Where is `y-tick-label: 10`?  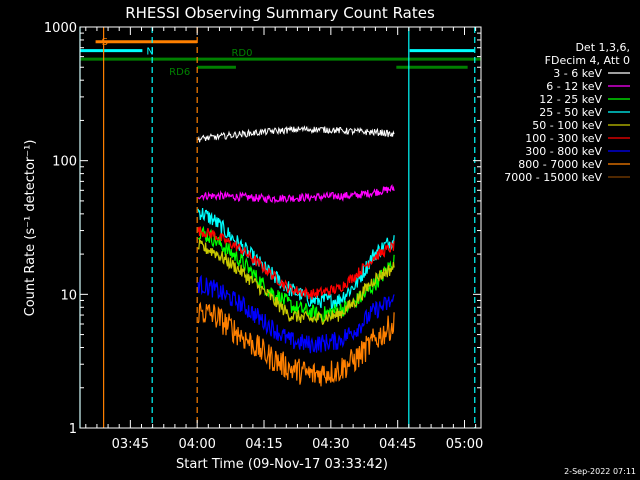 y-tick-label: 10 is located at coordinates (68, 295).